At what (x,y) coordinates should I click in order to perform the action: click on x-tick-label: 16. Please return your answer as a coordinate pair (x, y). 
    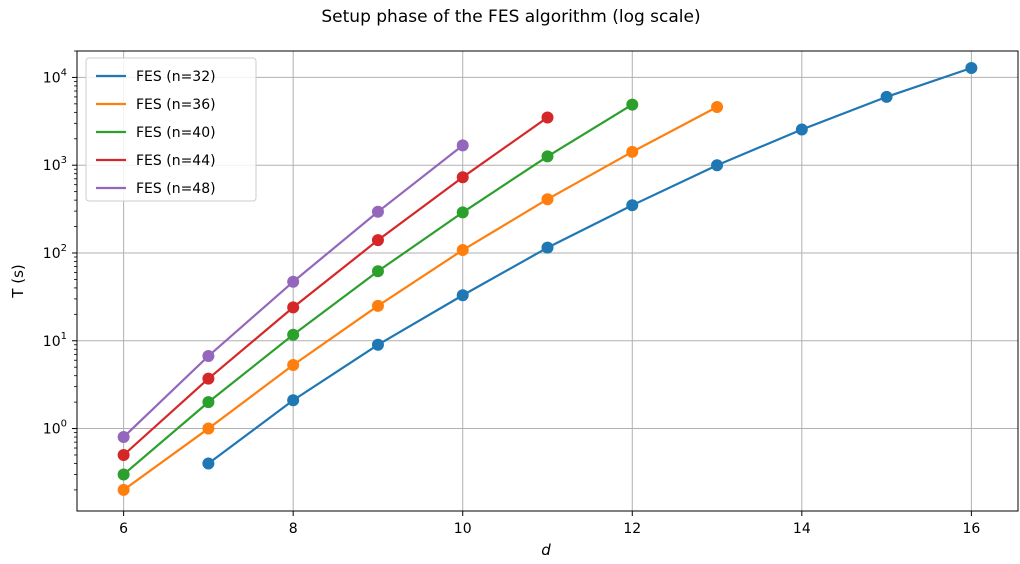
    Looking at the image, I should click on (971, 529).